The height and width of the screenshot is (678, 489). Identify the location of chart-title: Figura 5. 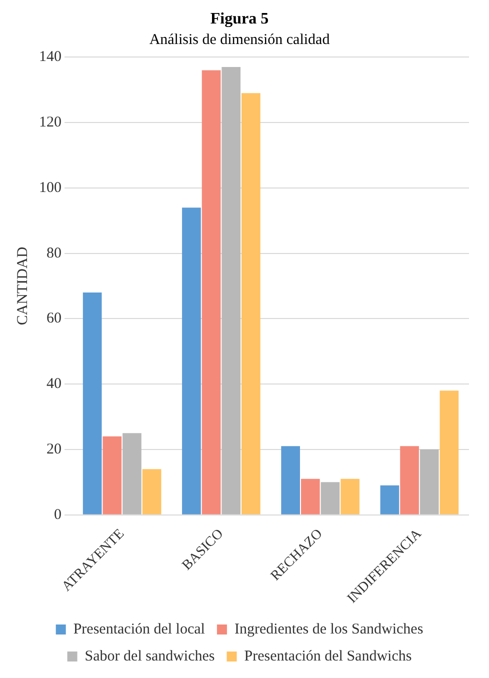
(239, 19).